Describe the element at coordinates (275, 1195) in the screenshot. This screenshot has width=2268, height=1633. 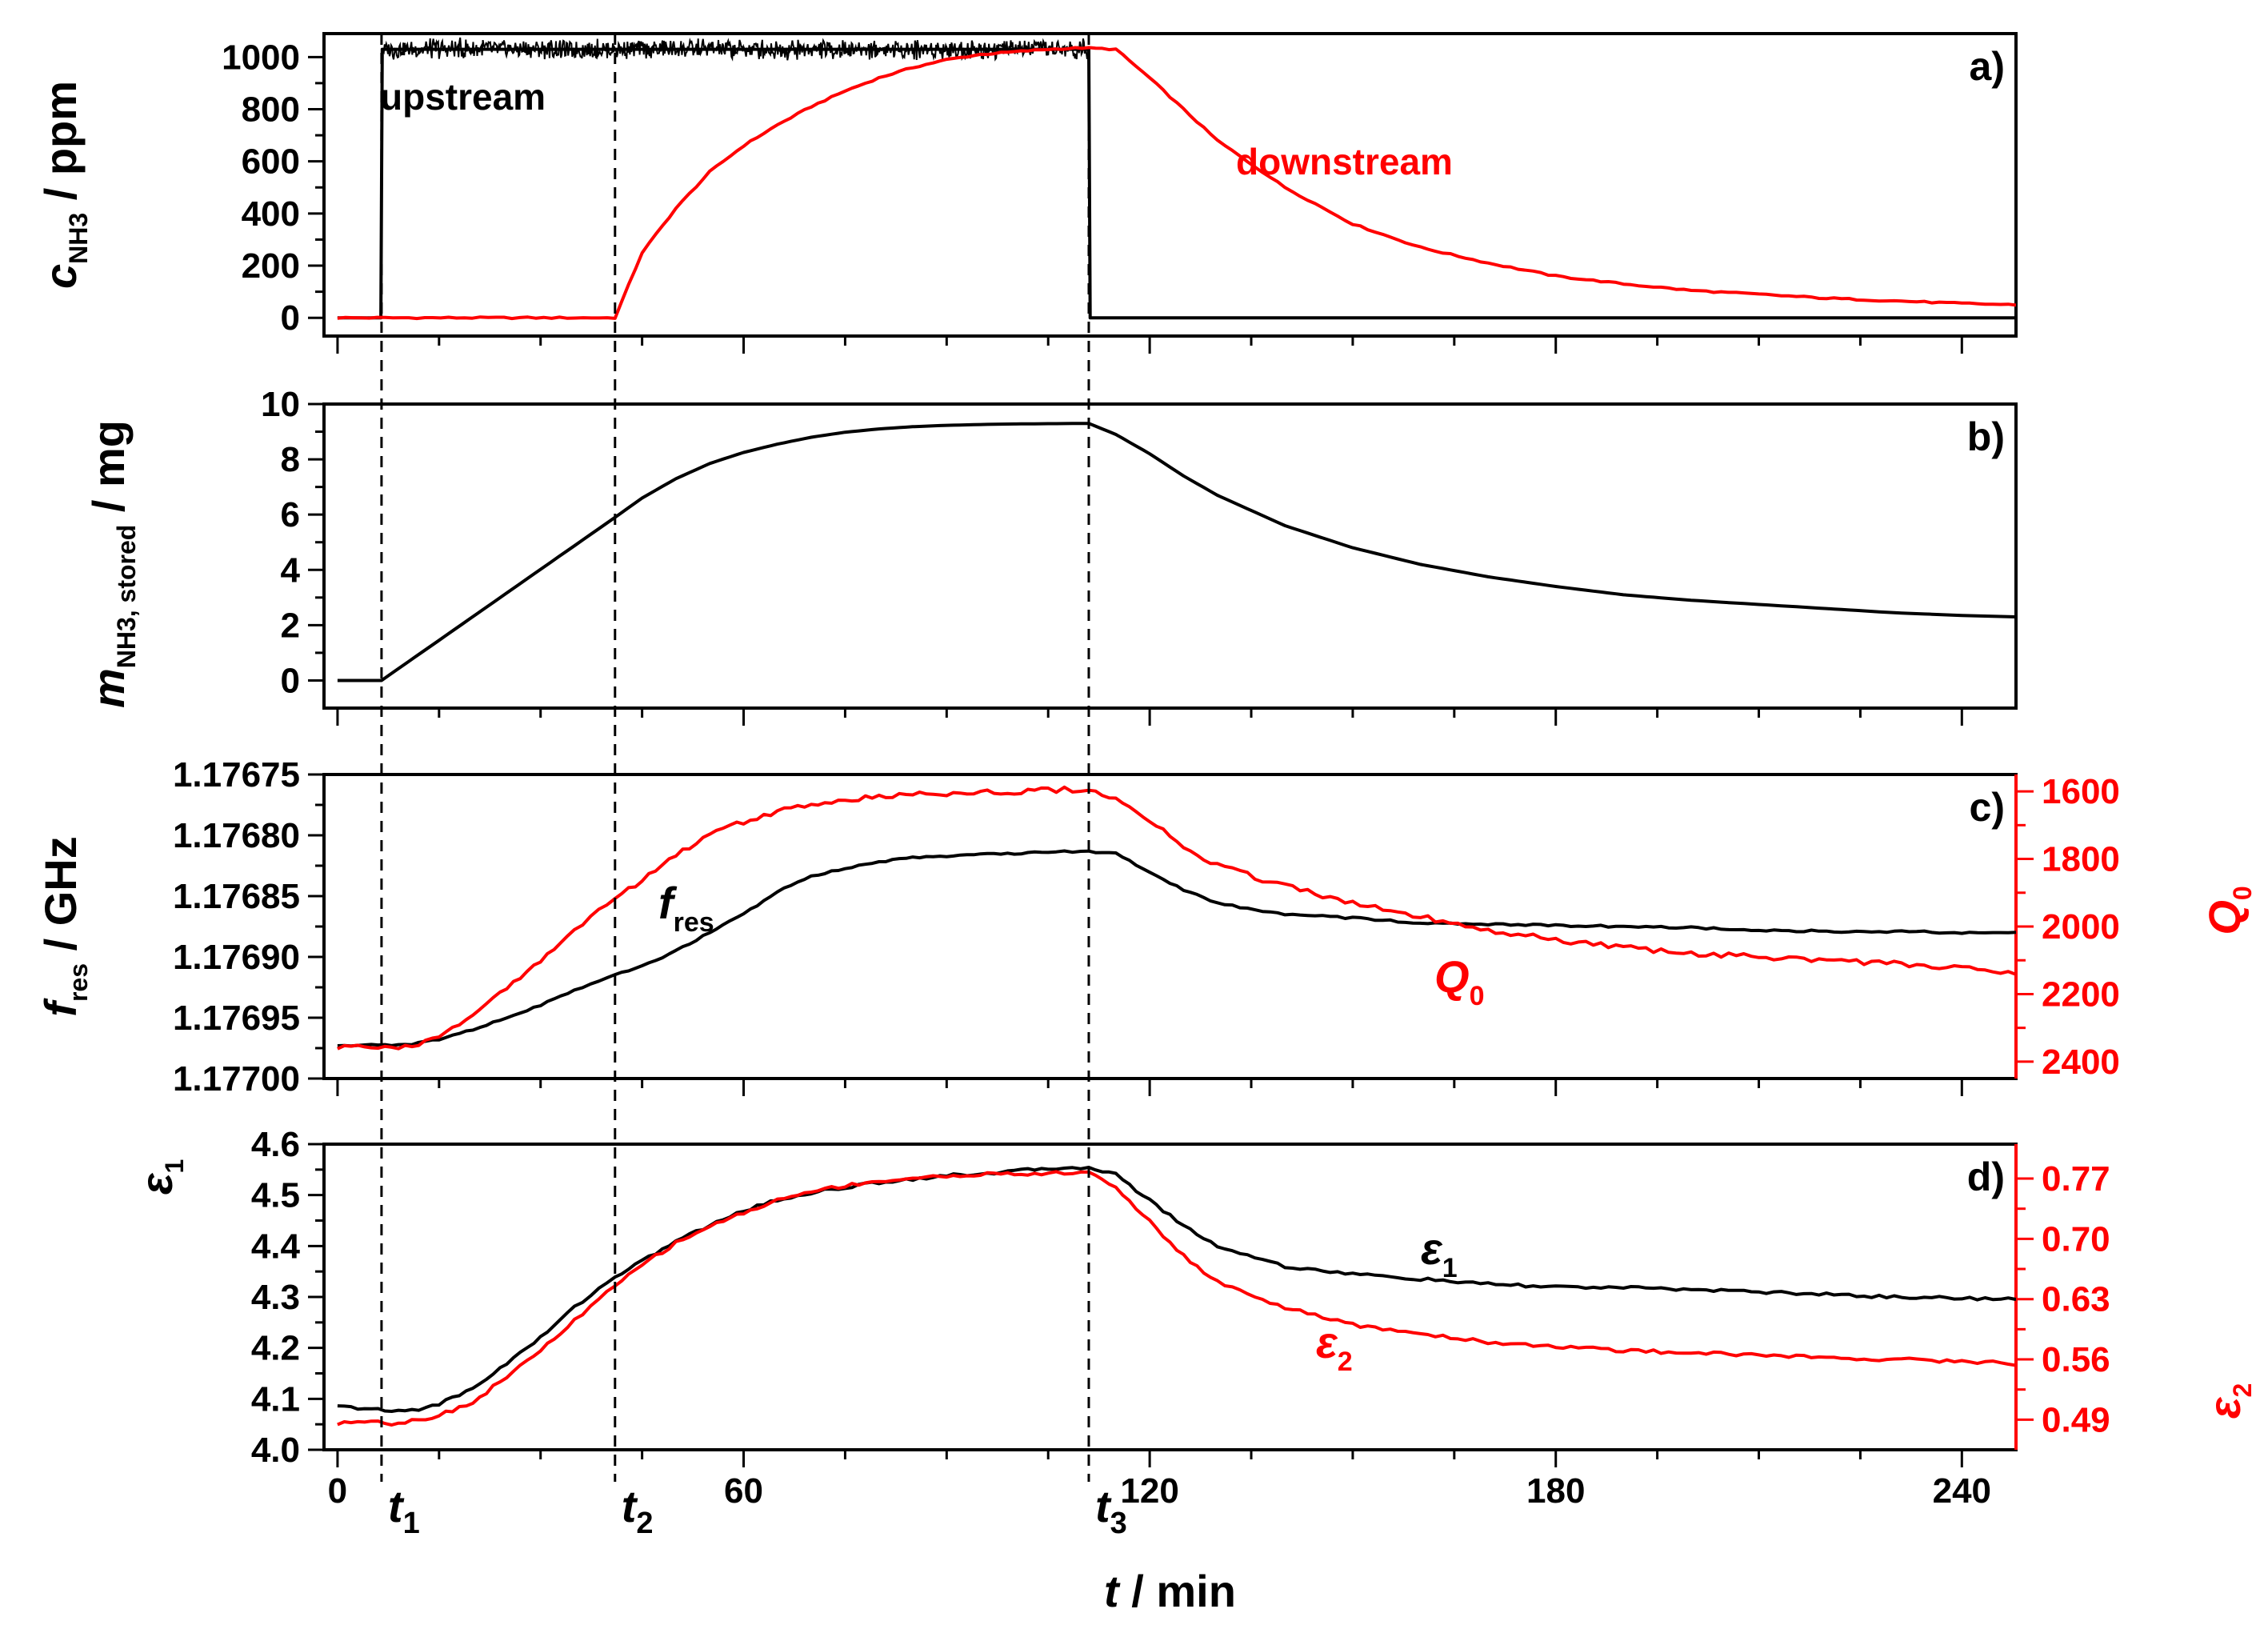
I see `y-tick-label: 4.5` at that location.